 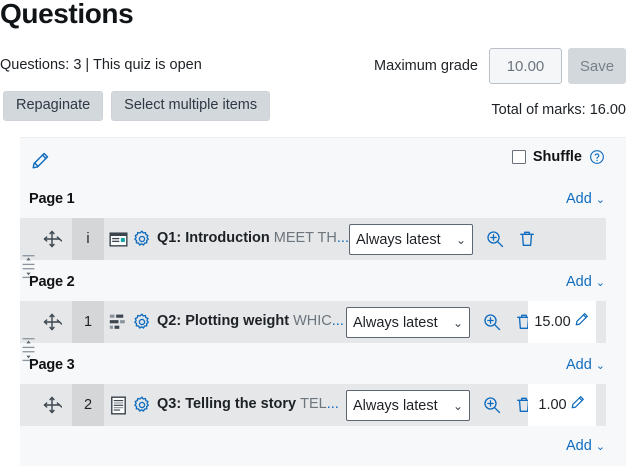 What do you see at coordinates (323, 285) in the screenshot?
I see `page-strip-2: Page 2 Add ⌄` at bounding box center [323, 285].